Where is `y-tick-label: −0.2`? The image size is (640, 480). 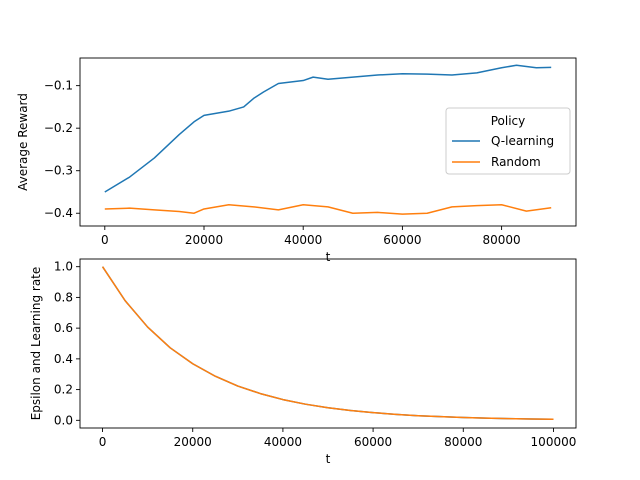 y-tick-label: −0.2 is located at coordinates (58, 128).